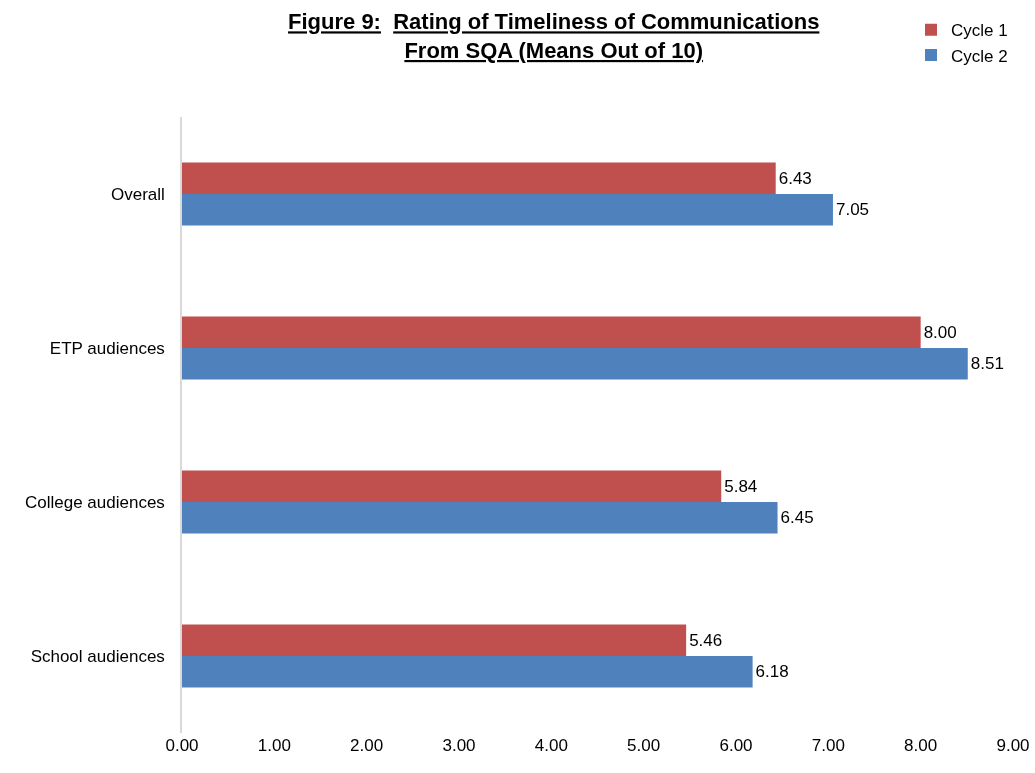 The height and width of the screenshot is (773, 1035). What do you see at coordinates (741, 486) in the screenshot?
I see `data-label: 5.84` at bounding box center [741, 486].